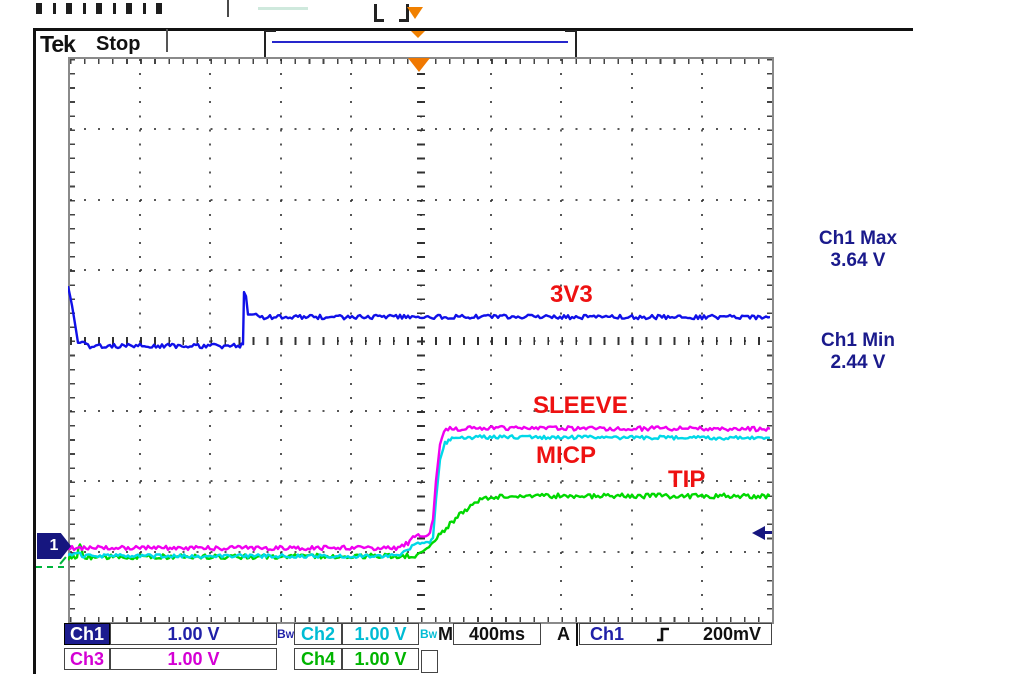 This screenshot has height=674, width=1015. Describe the element at coordinates (758, 533) in the screenshot. I see `trigger-level-arrow-icon` at that location.